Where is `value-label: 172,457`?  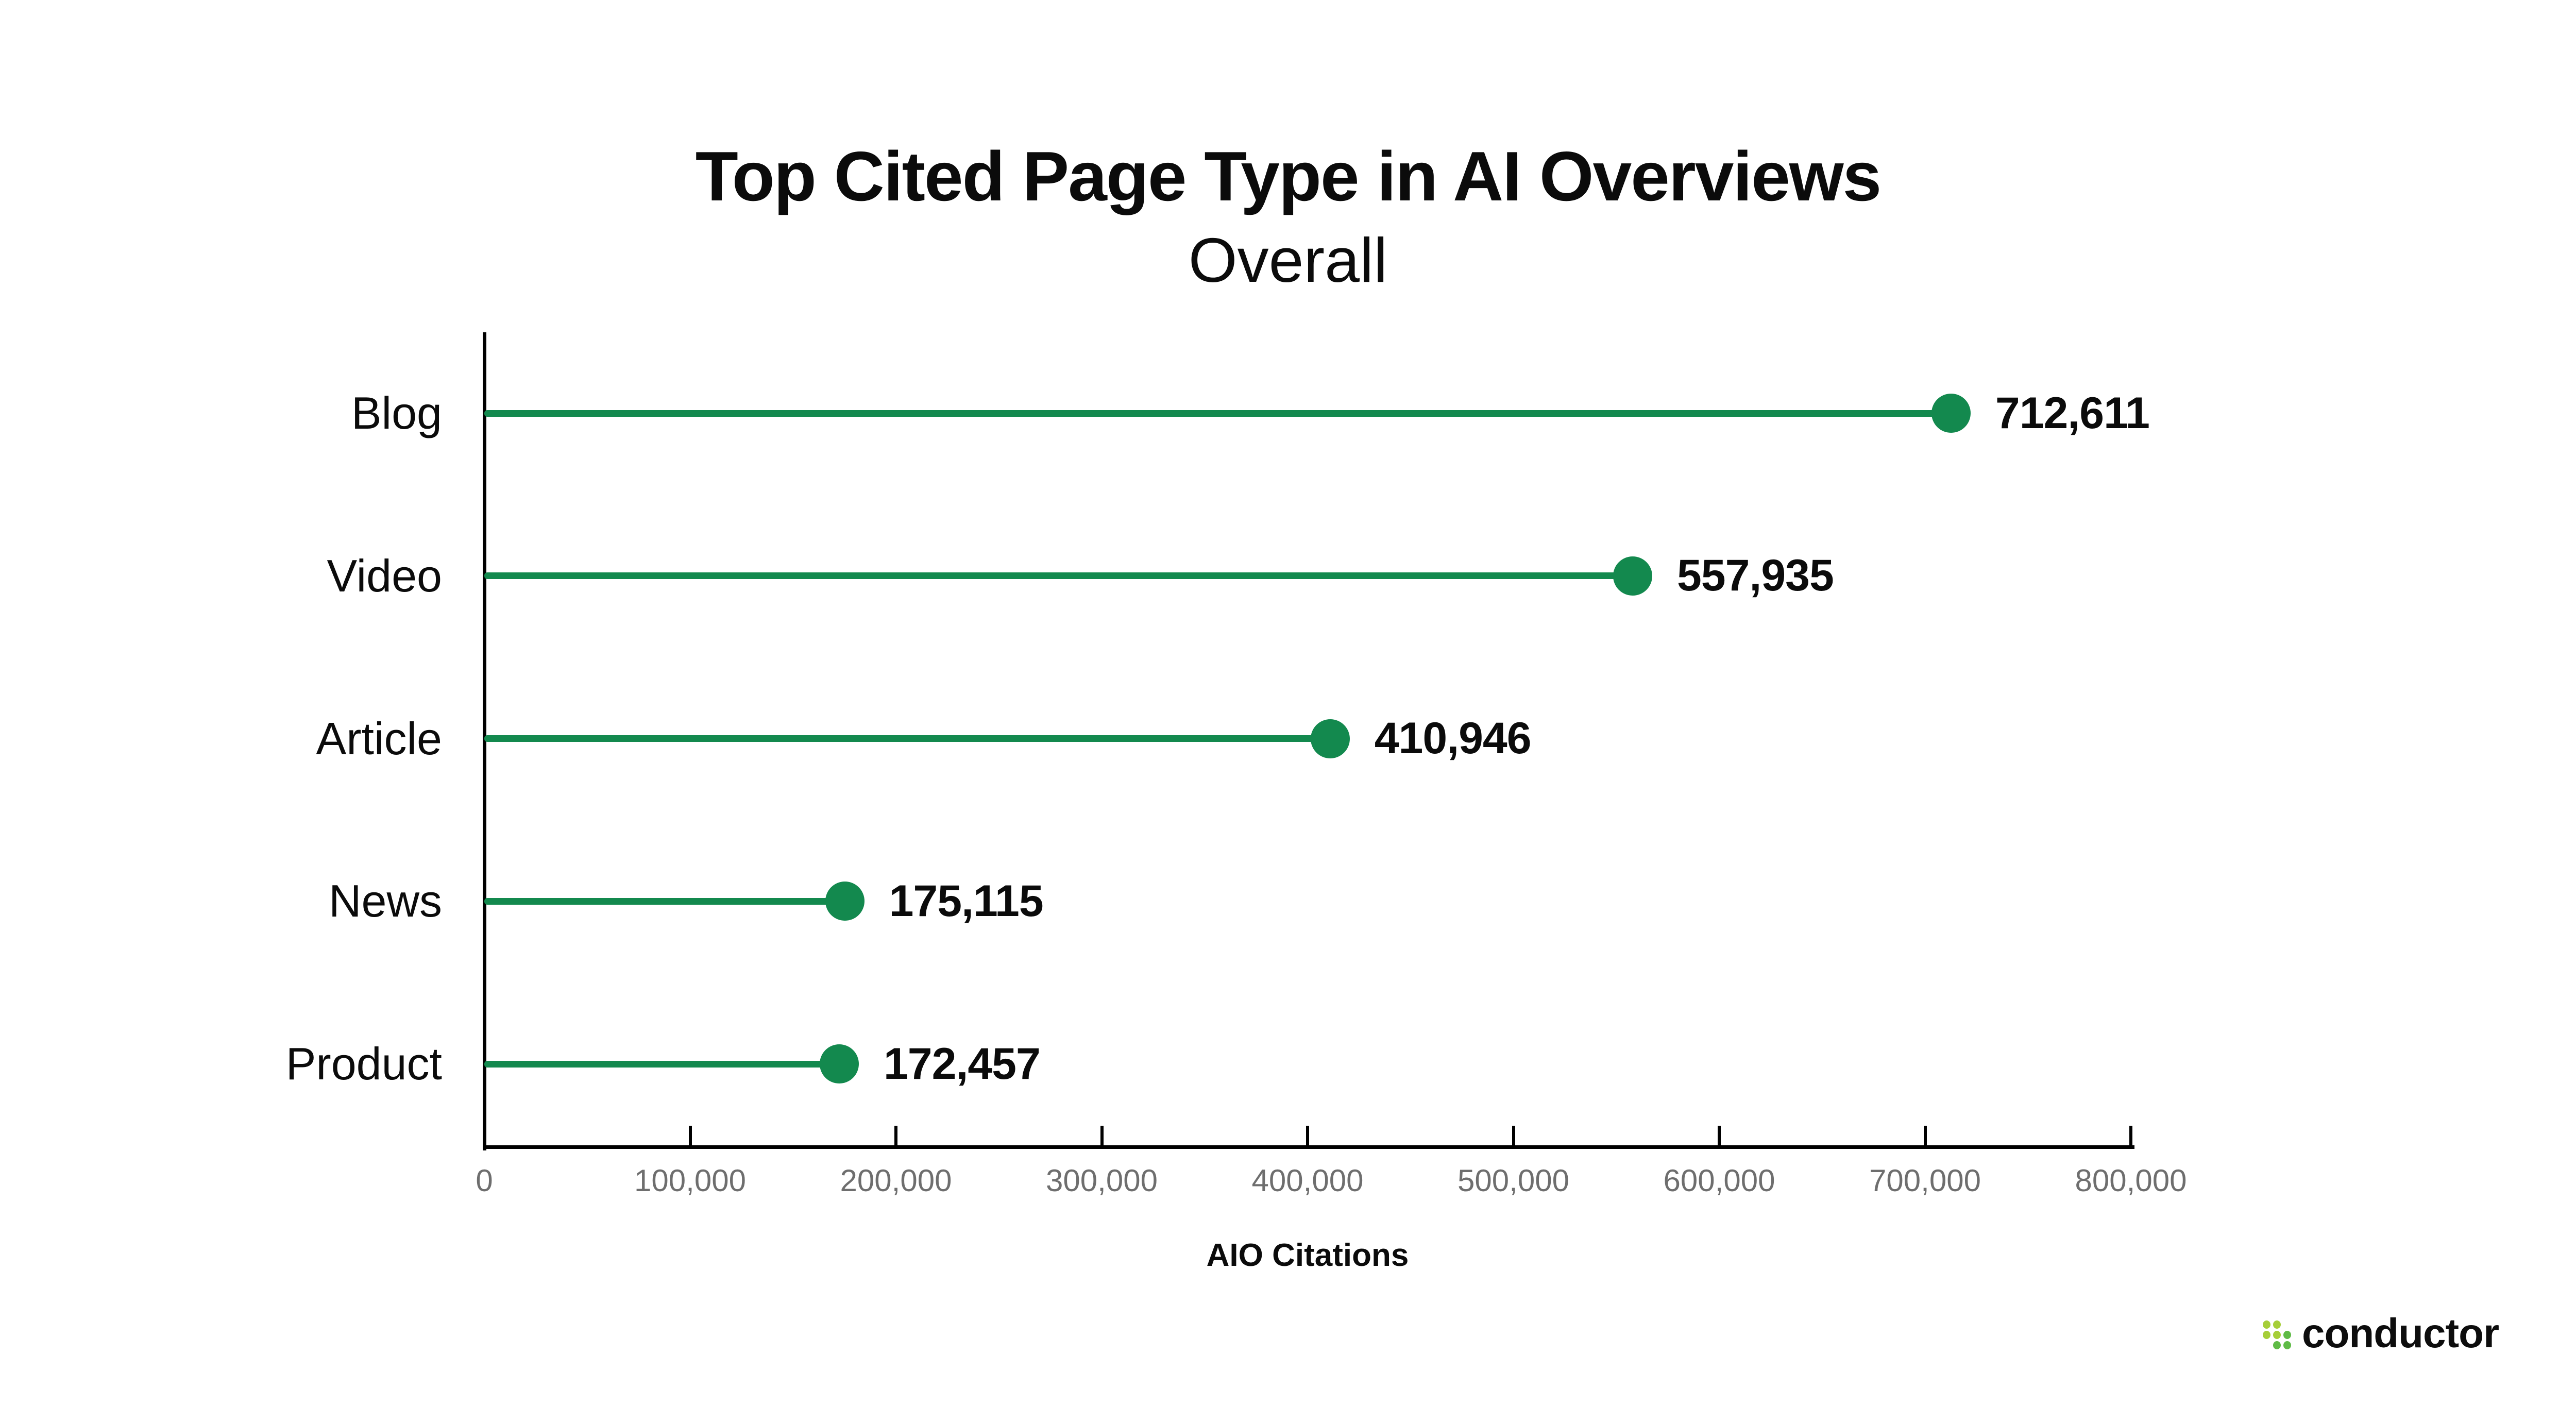 value-label: 172,457 is located at coordinates (962, 1064).